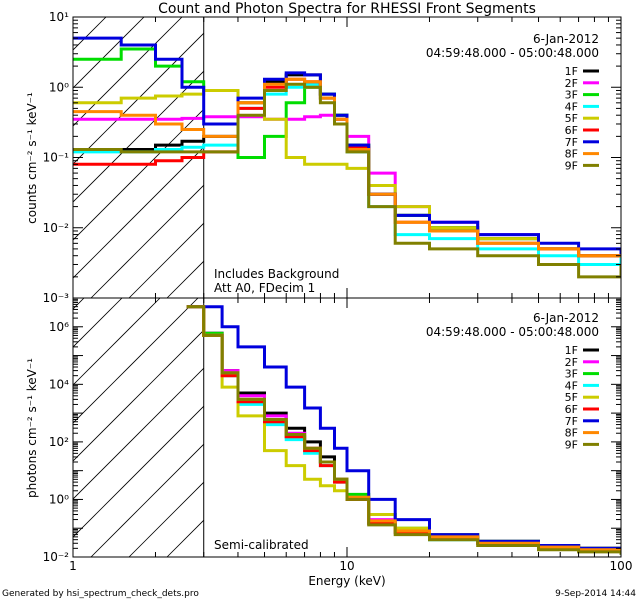 The height and width of the screenshot is (604, 640). I want to click on y-tick-label: 10⁻³, so click(56, 298).